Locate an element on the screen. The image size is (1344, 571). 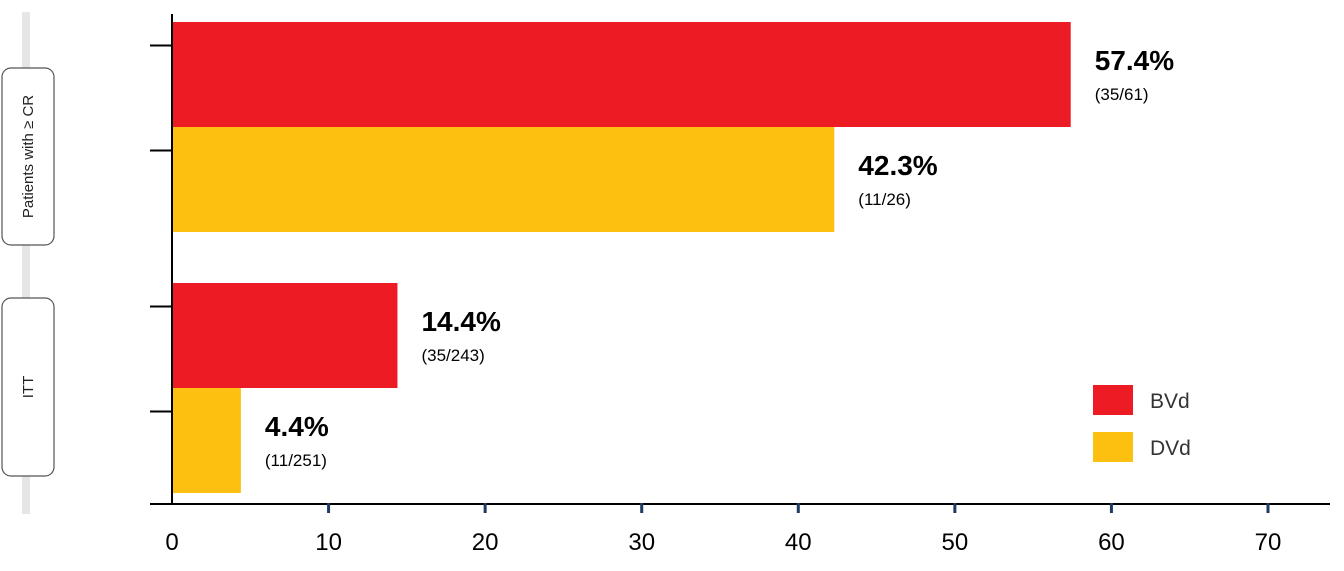
x-tick-label: 50 is located at coordinates (955, 542).